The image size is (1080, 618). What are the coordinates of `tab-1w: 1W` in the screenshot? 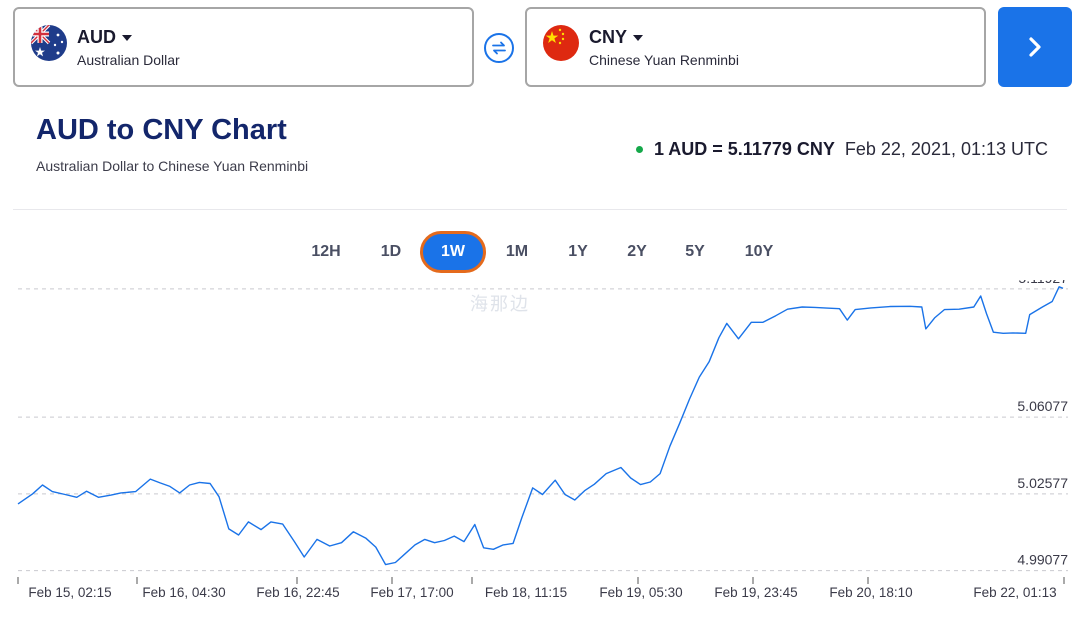 It's located at (453, 252).